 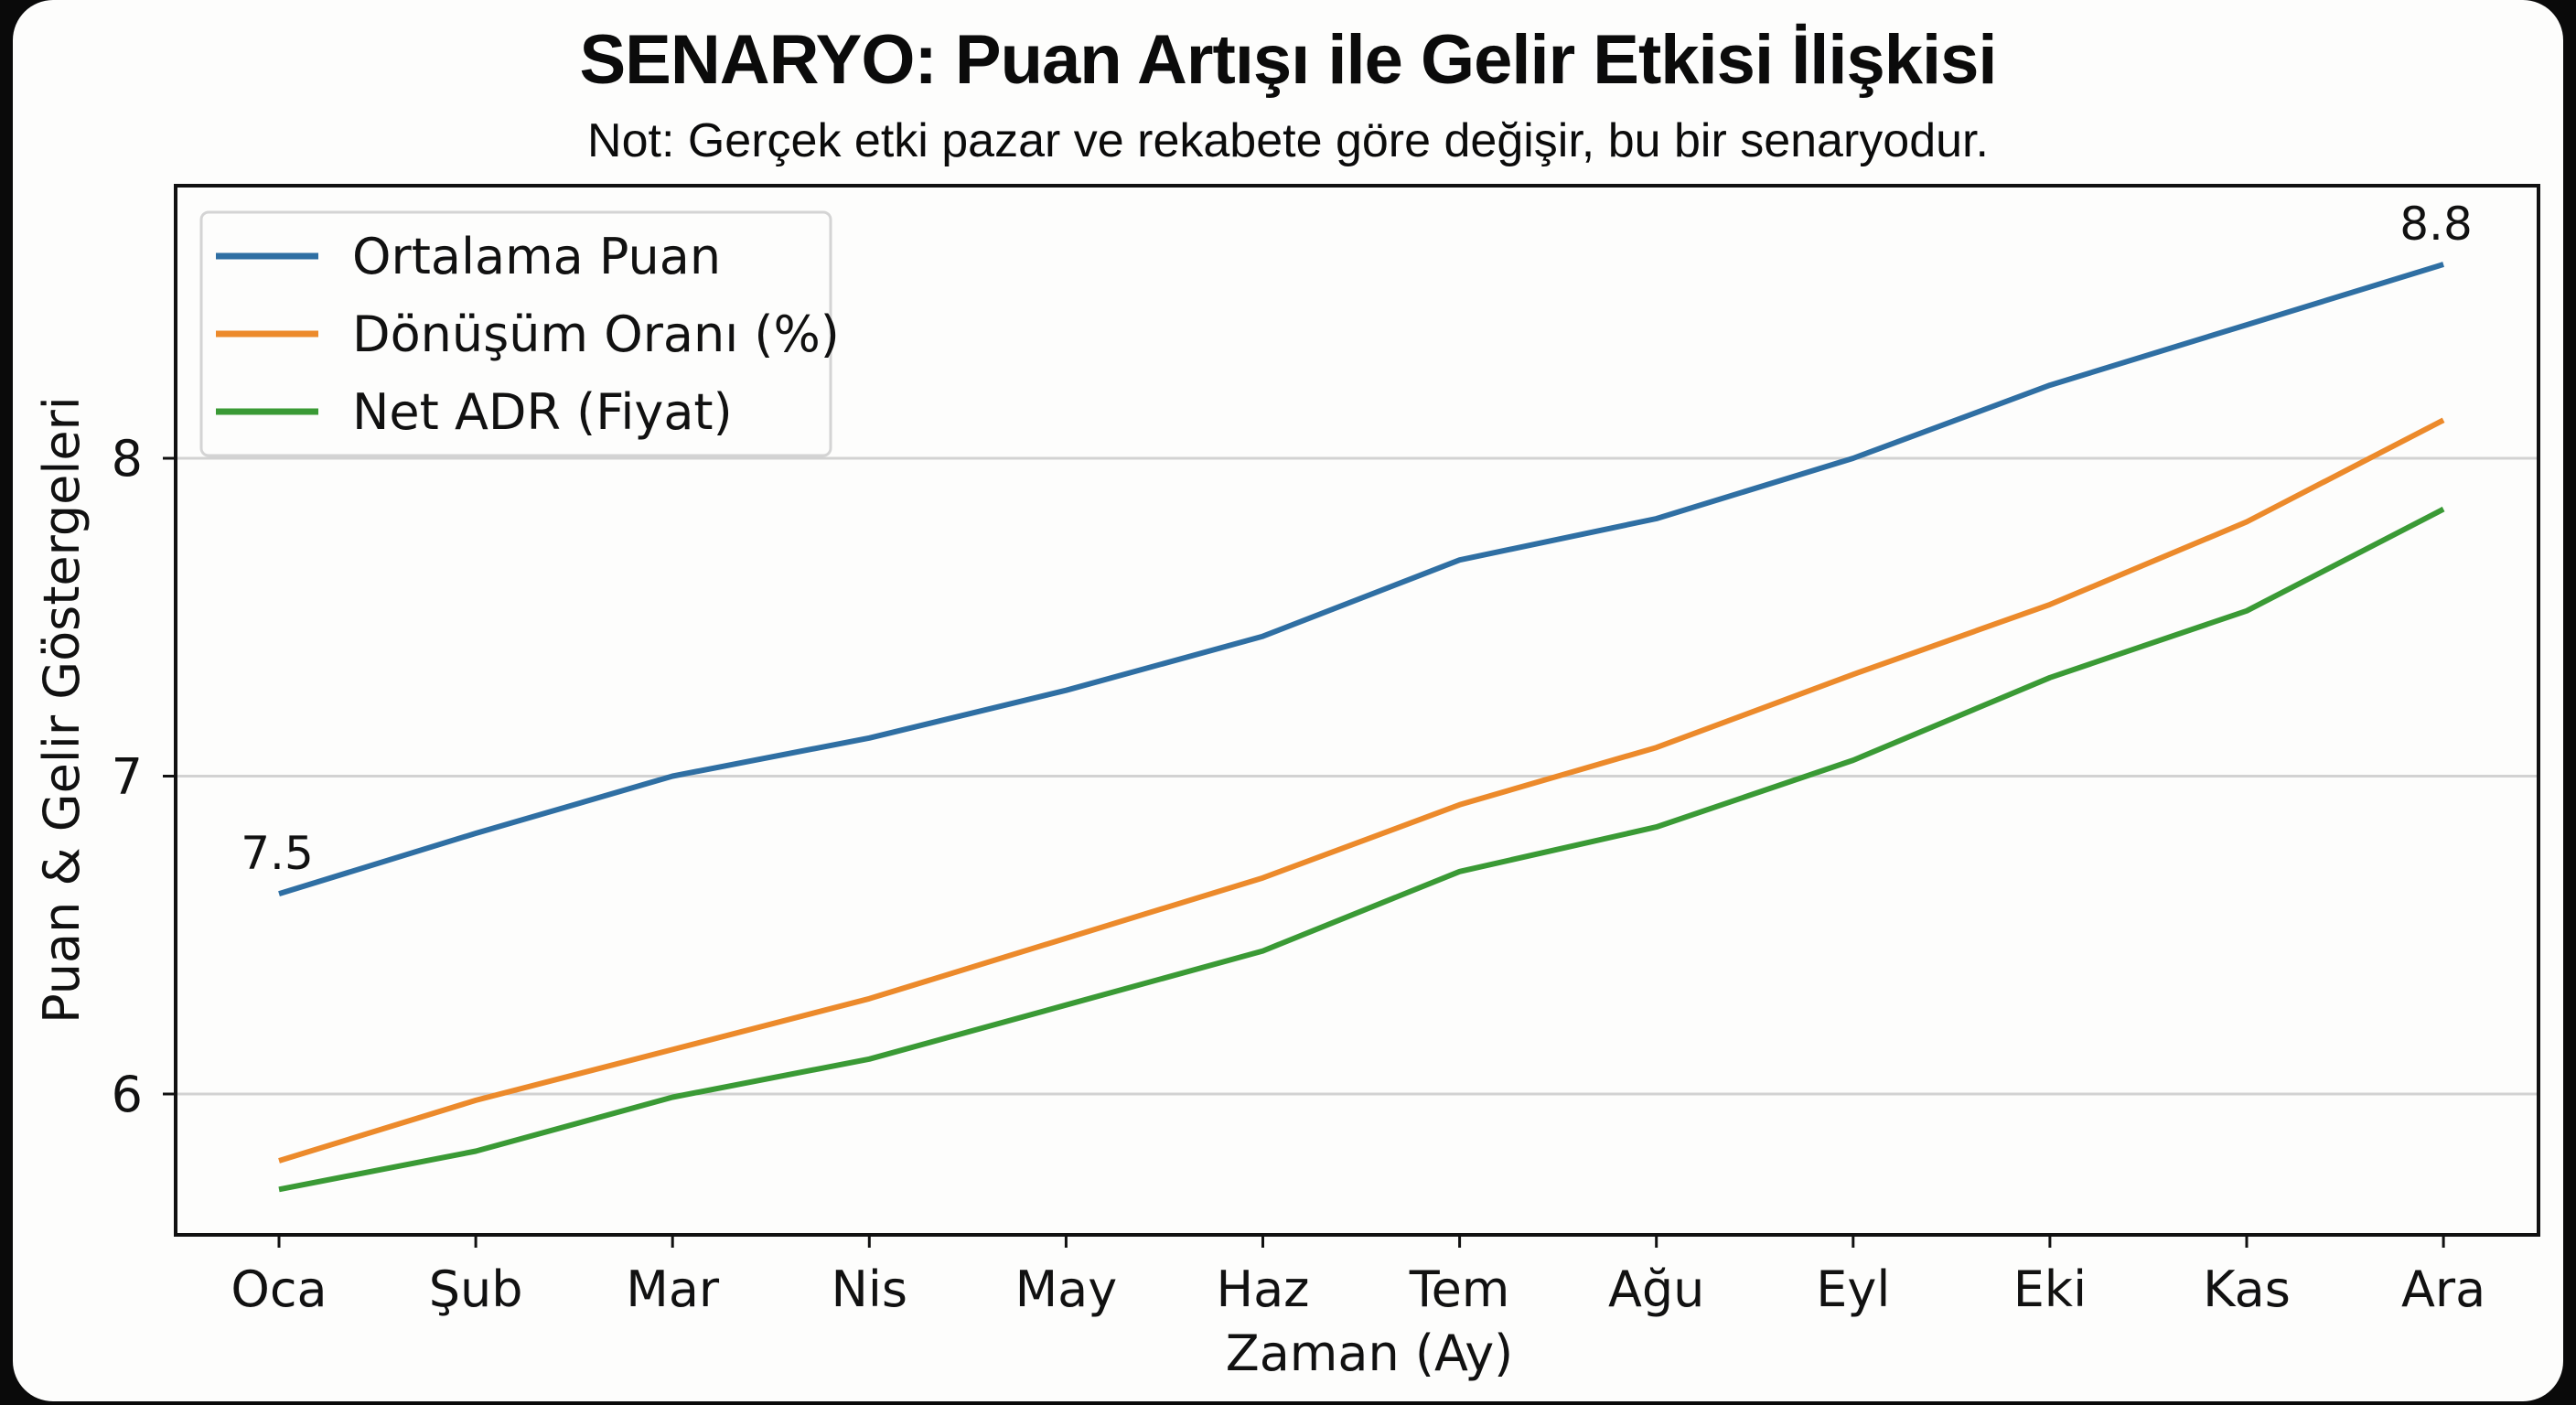 I want to click on x-tick-label: May, so click(x=1066, y=1289).